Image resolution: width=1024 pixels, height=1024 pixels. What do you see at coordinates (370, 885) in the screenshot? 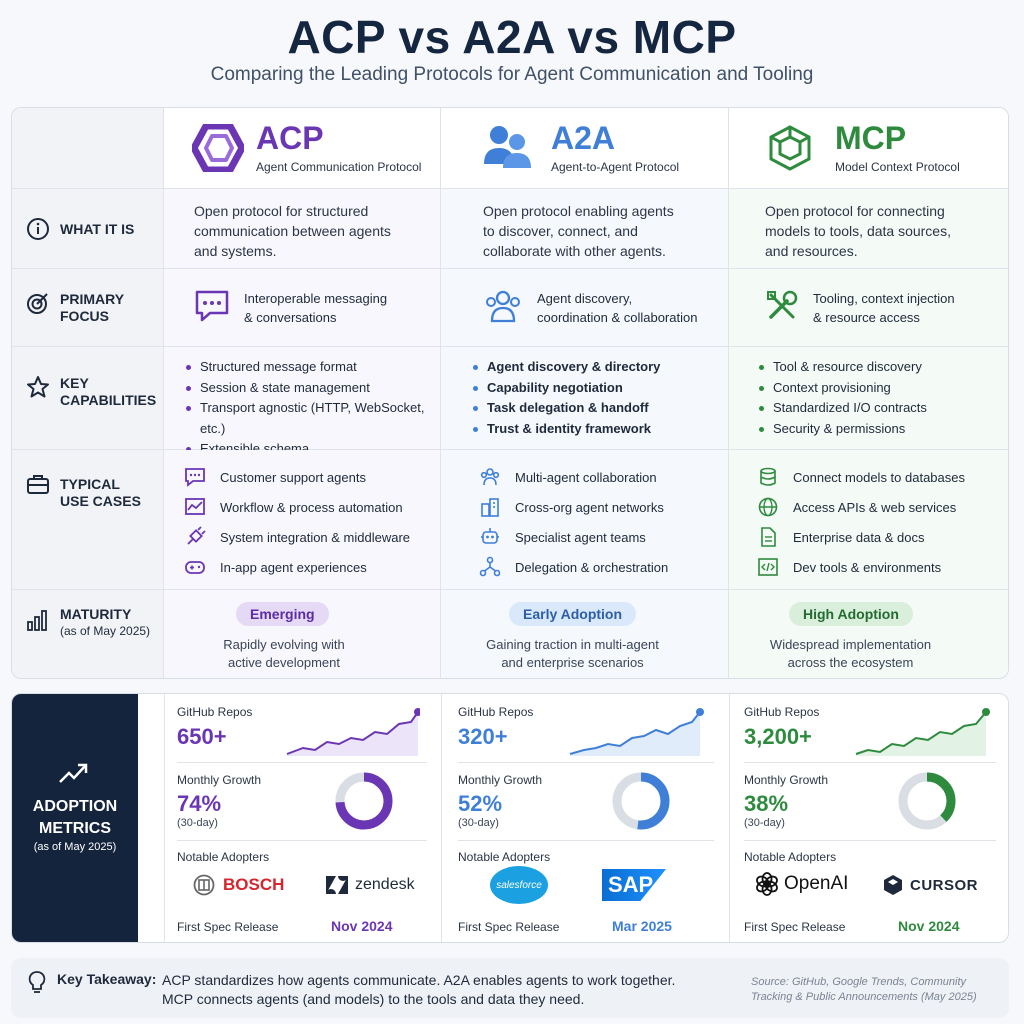
I see `zendesk-logo: zendesk` at bounding box center [370, 885].